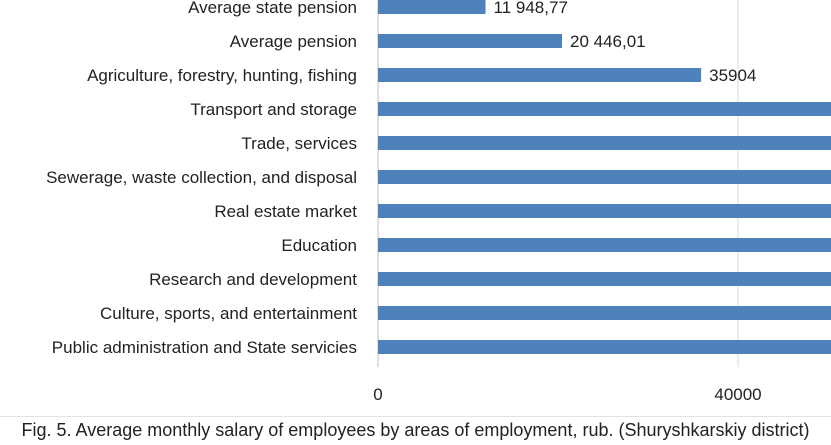 The height and width of the screenshot is (445, 831). I want to click on category-label: Transport and storage, so click(273, 109).